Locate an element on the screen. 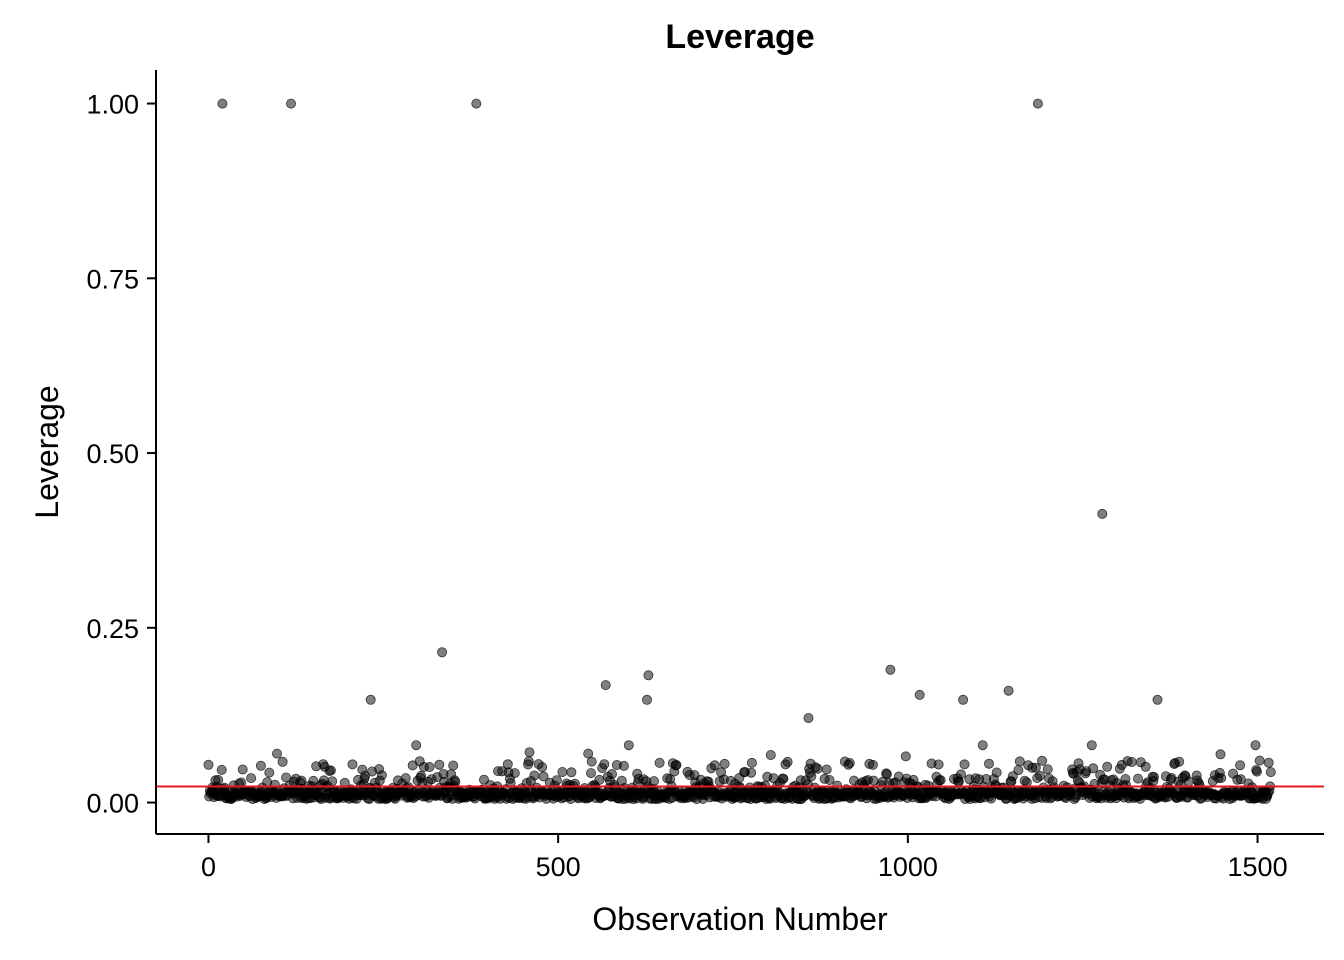 The height and width of the screenshot is (960, 1344). x-tick-label: 1500 is located at coordinates (1258, 867).